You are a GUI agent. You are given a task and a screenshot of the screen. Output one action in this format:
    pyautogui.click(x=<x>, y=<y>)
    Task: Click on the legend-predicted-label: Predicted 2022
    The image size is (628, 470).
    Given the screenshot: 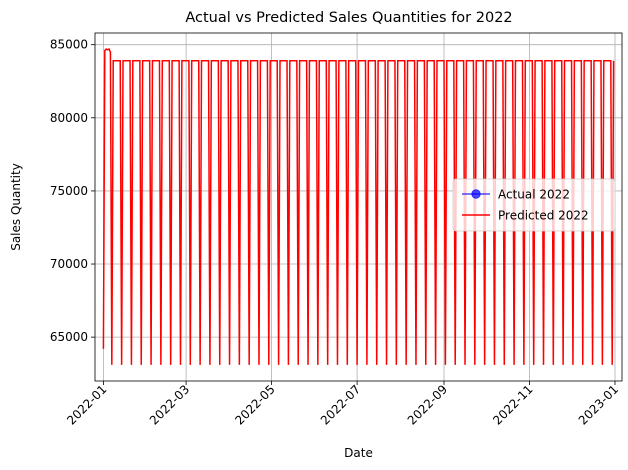 What is the action you would take?
    pyautogui.click(x=543, y=216)
    